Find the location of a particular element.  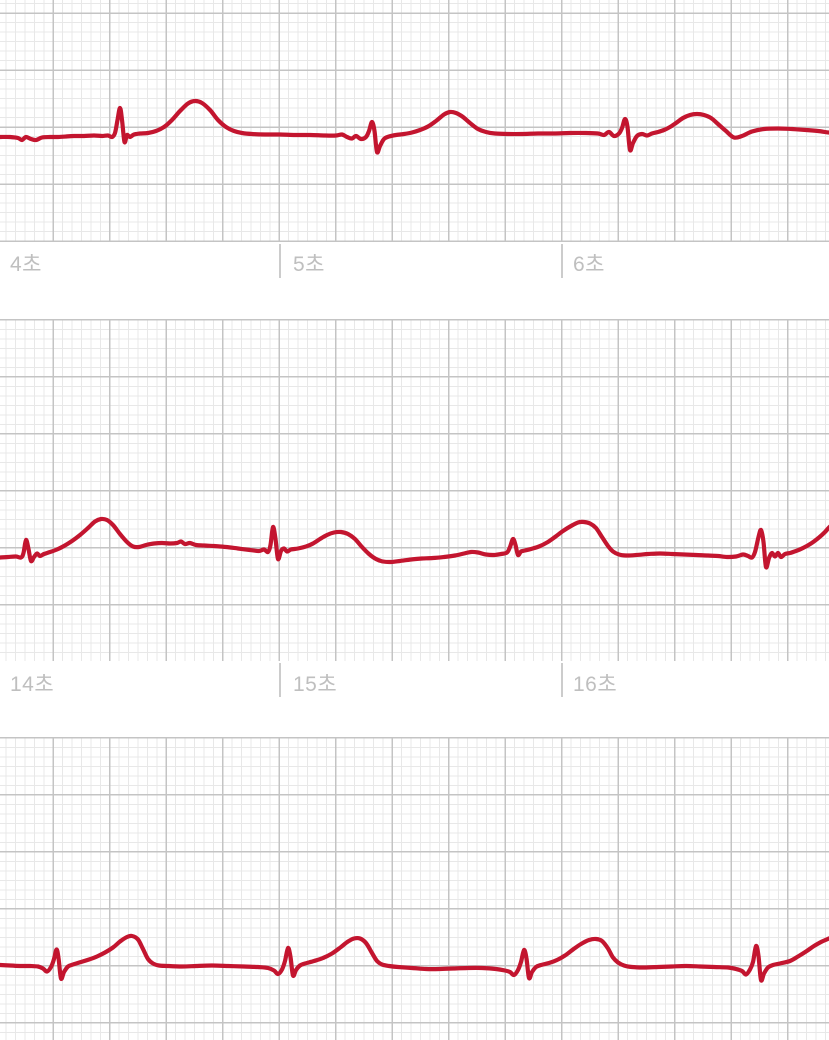

time-label: 15초 is located at coordinates (315, 684).